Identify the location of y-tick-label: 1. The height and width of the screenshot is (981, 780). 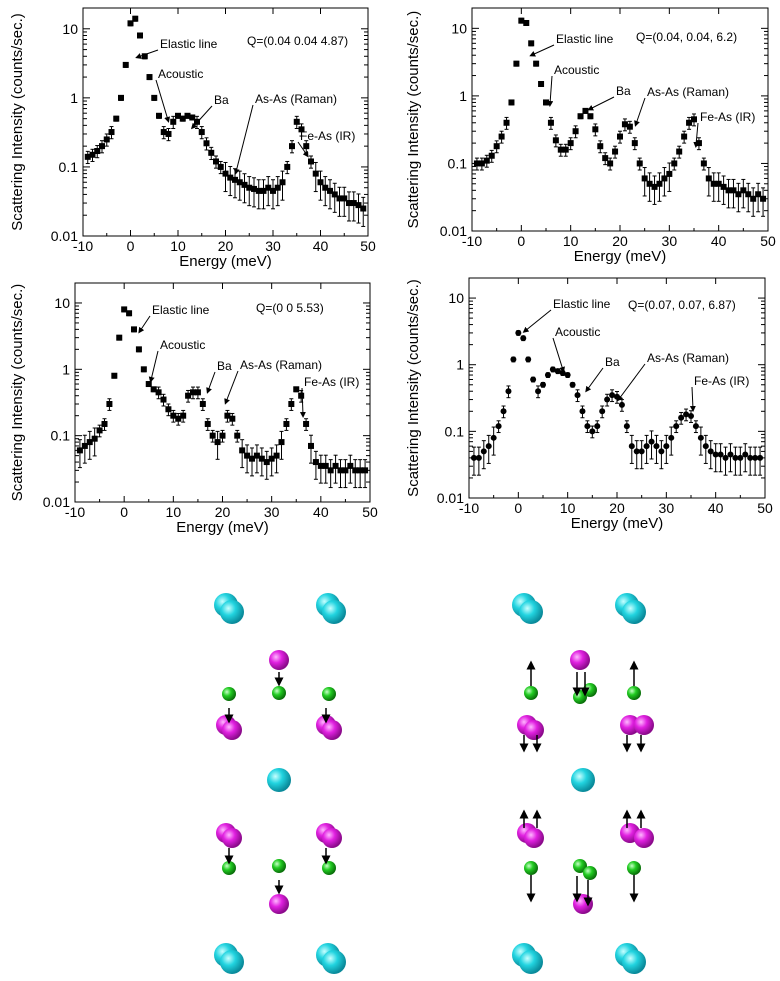
(460, 365).